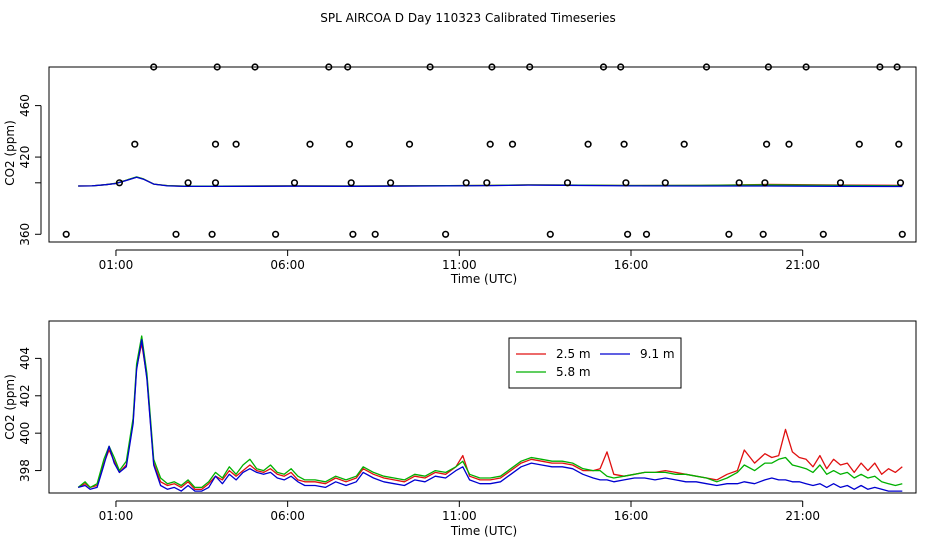 The width and height of the screenshot is (936, 540). What do you see at coordinates (483, 531) in the screenshot?
I see `x-axis-label-bottom: Time (UTC)` at bounding box center [483, 531].